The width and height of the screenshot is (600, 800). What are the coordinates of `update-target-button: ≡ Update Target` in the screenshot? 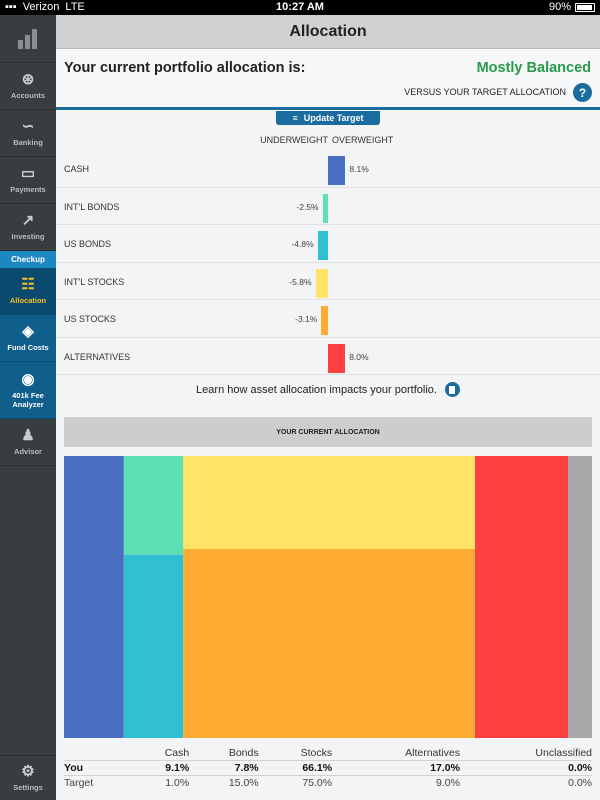 It's located at (328, 118).